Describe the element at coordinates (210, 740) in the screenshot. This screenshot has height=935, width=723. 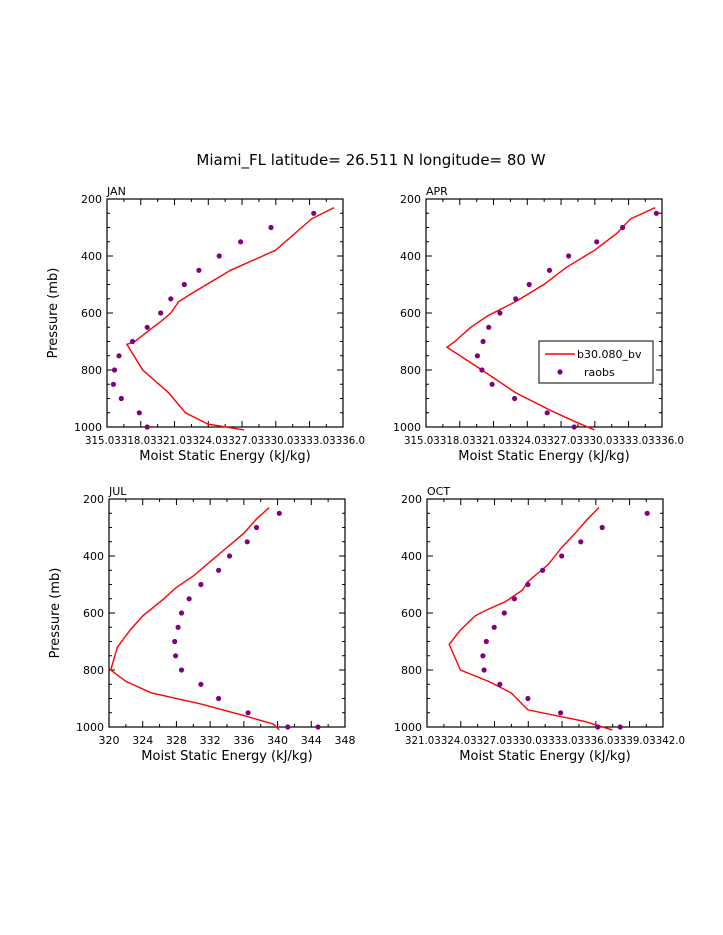
I see `x-tick-label: 332` at that location.